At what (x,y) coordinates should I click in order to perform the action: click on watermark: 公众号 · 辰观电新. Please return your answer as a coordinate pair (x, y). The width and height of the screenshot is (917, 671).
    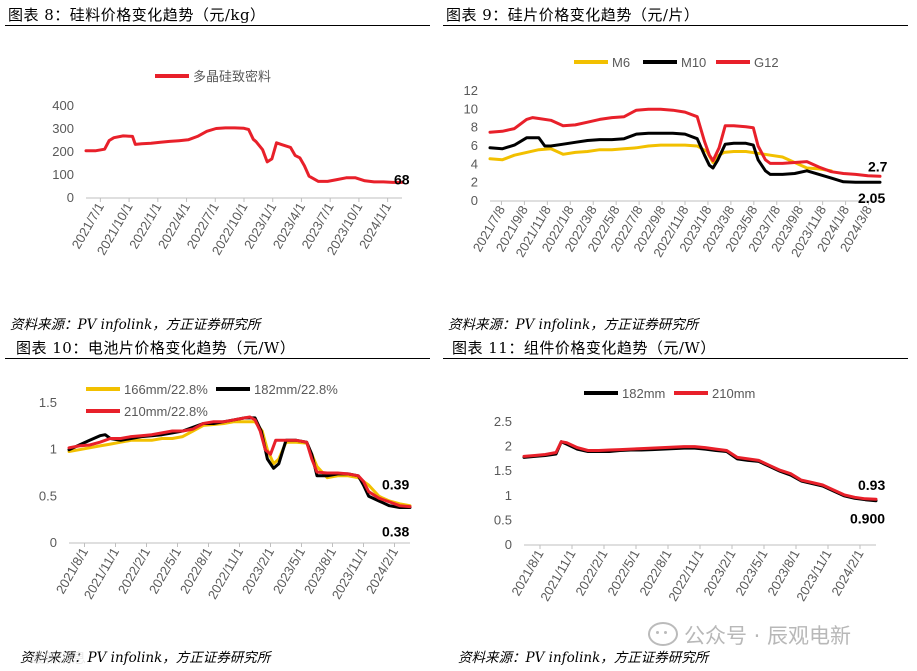
    Looking at the image, I should click on (749, 635).